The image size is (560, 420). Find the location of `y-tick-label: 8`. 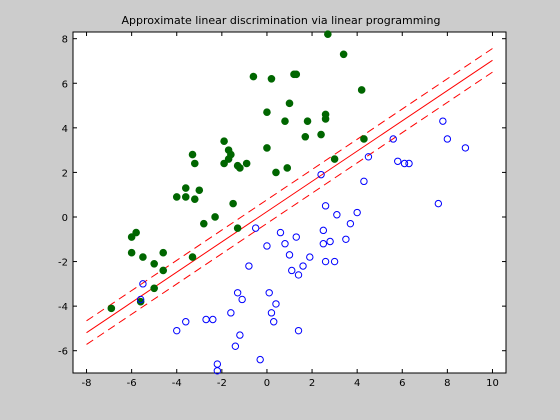

y-tick-label: 8 is located at coordinates (65, 40).